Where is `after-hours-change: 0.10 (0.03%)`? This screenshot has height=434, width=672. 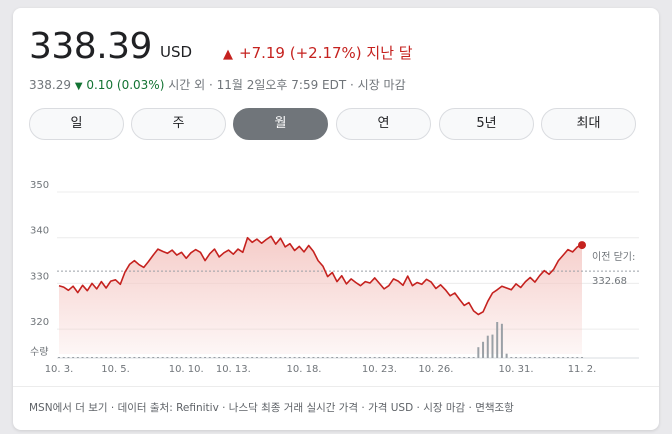
after-hours-change: 0.10 (0.03%) is located at coordinates (125, 85).